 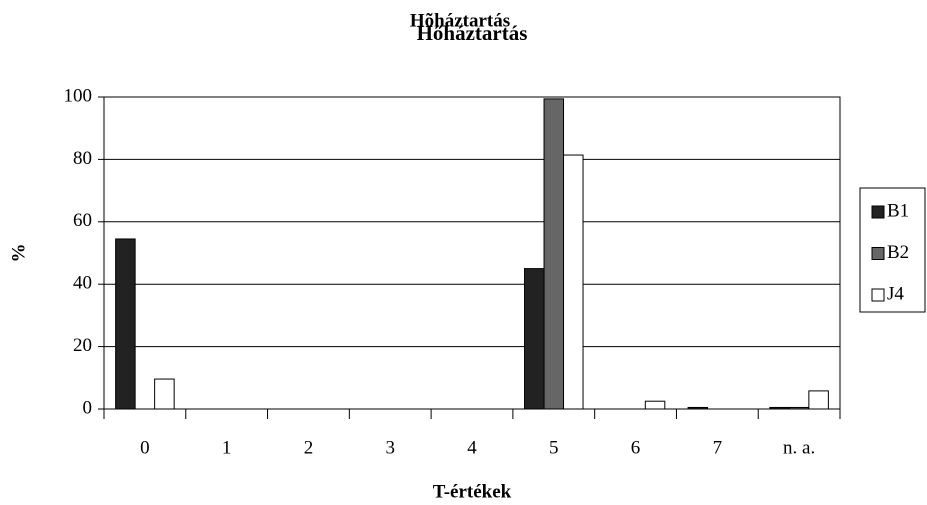 I want to click on x-tick-label: n. a., so click(x=799, y=447).